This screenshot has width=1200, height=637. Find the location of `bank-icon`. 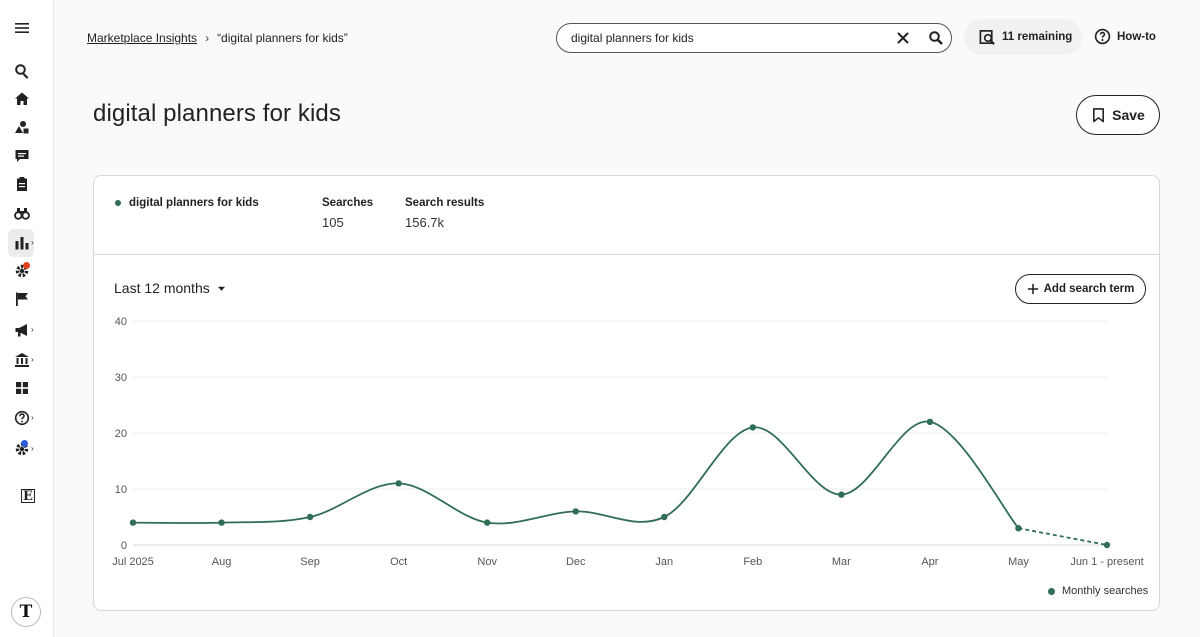

bank-icon is located at coordinates (22, 360).